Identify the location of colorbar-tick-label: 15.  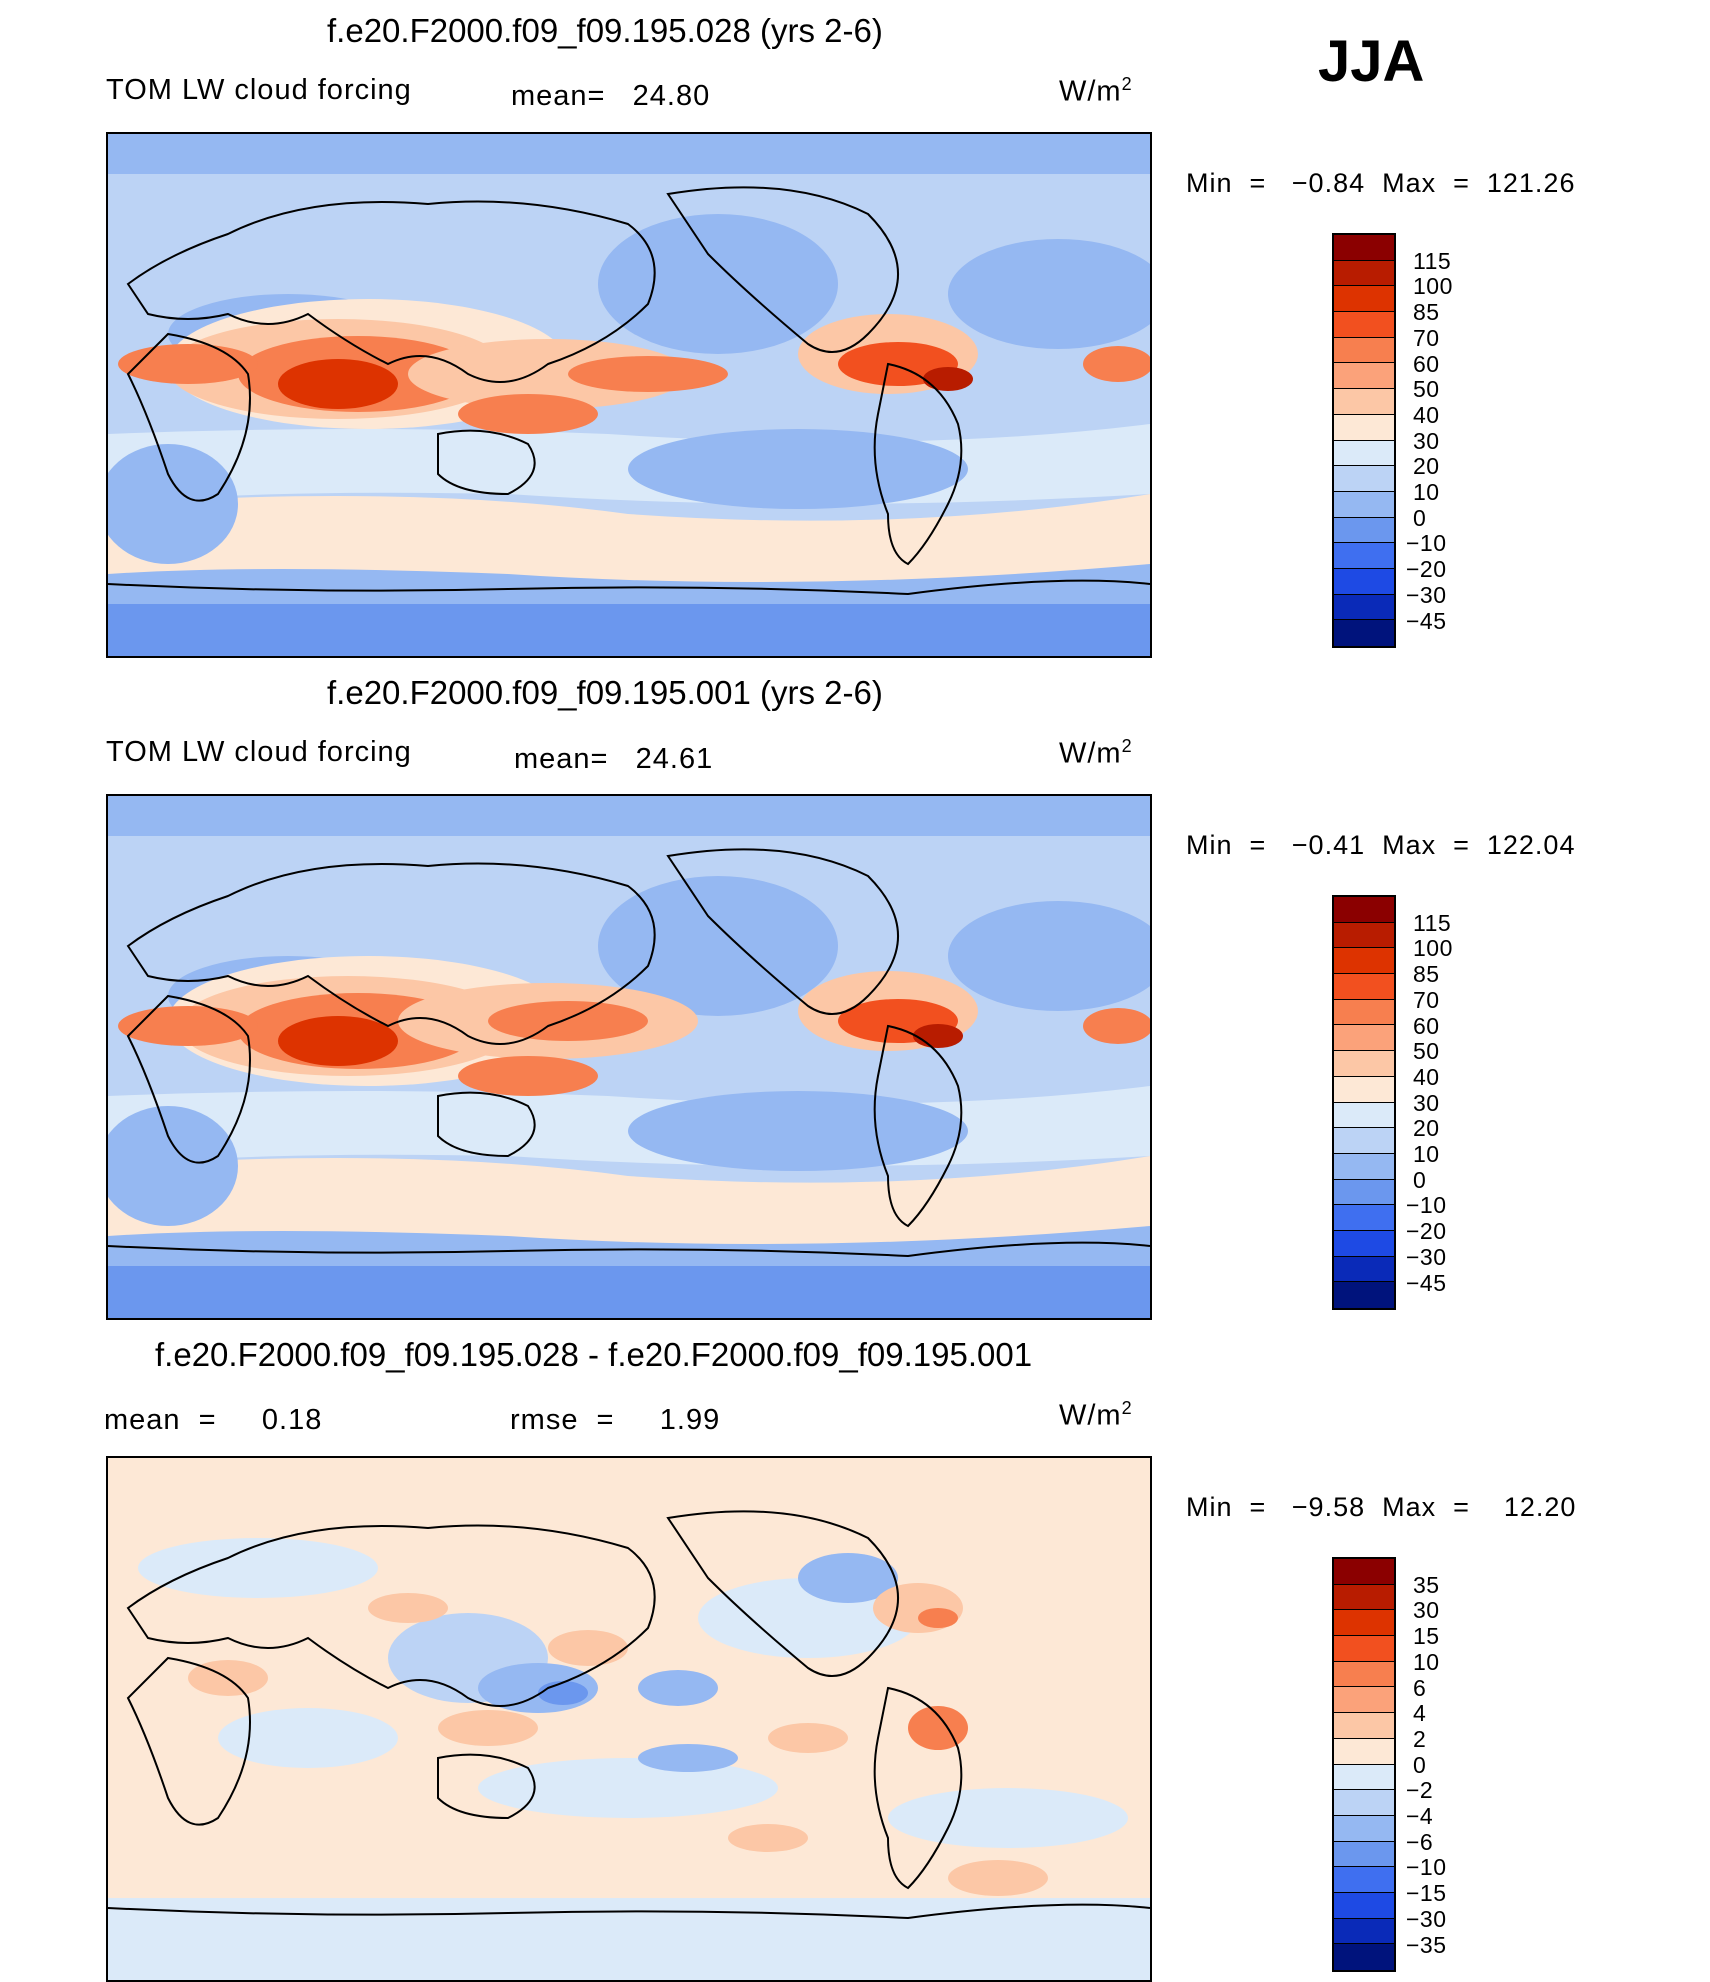
(1426, 1636).